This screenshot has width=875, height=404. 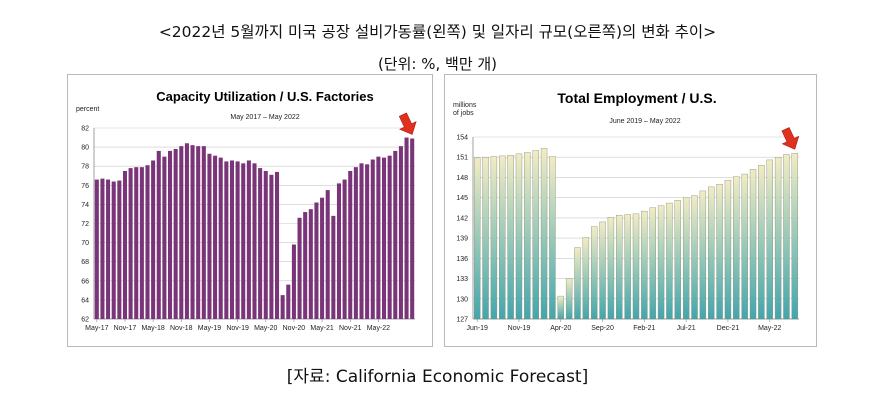 What do you see at coordinates (769, 328) in the screenshot?
I see `x-tick-label: May-22` at bounding box center [769, 328].